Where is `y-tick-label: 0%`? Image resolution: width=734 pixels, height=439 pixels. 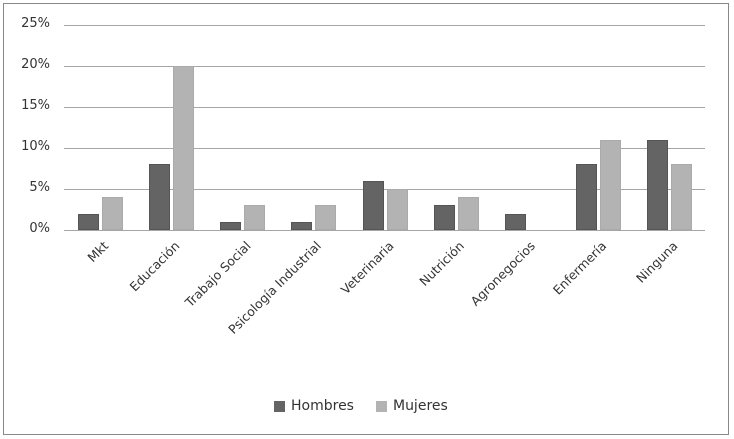
y-tick-label: 0% is located at coordinates (39, 228).